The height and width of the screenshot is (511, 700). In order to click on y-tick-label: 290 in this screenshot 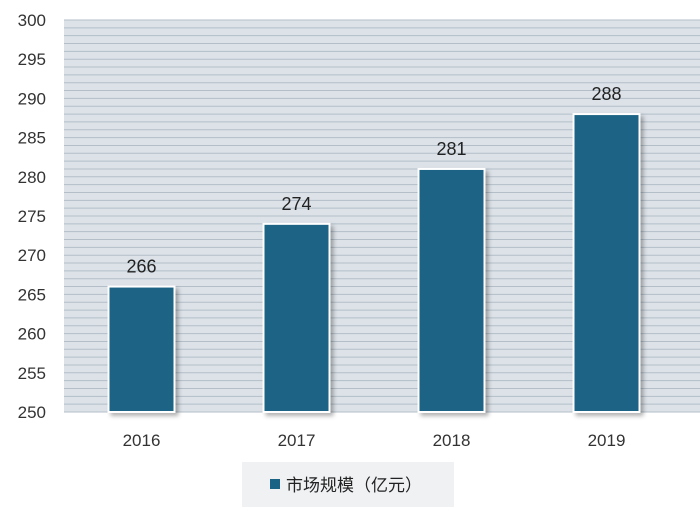, I will do `click(32, 98)`.